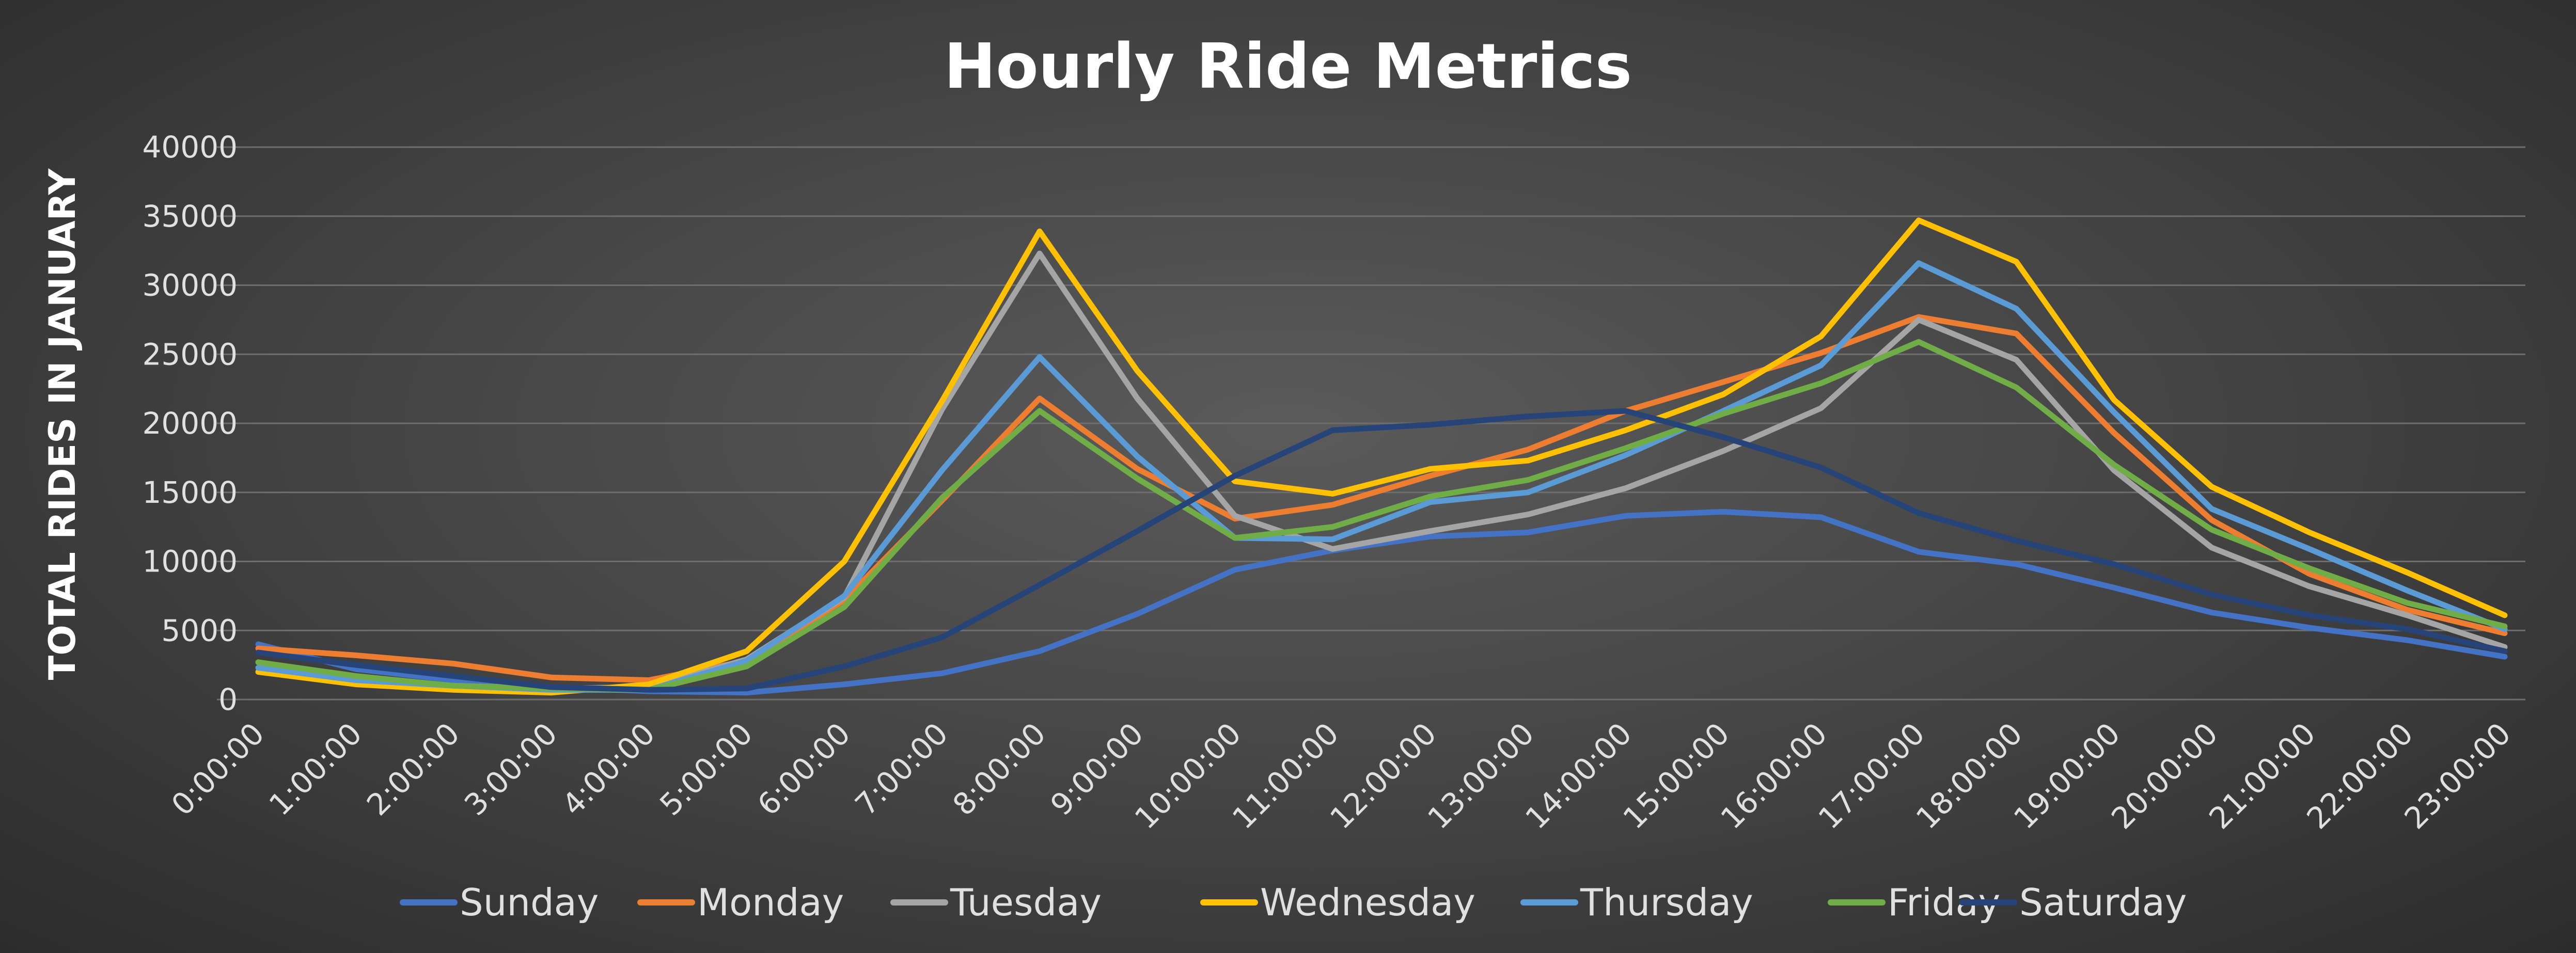  I want to click on y-tick-label: 15000, so click(190, 492).